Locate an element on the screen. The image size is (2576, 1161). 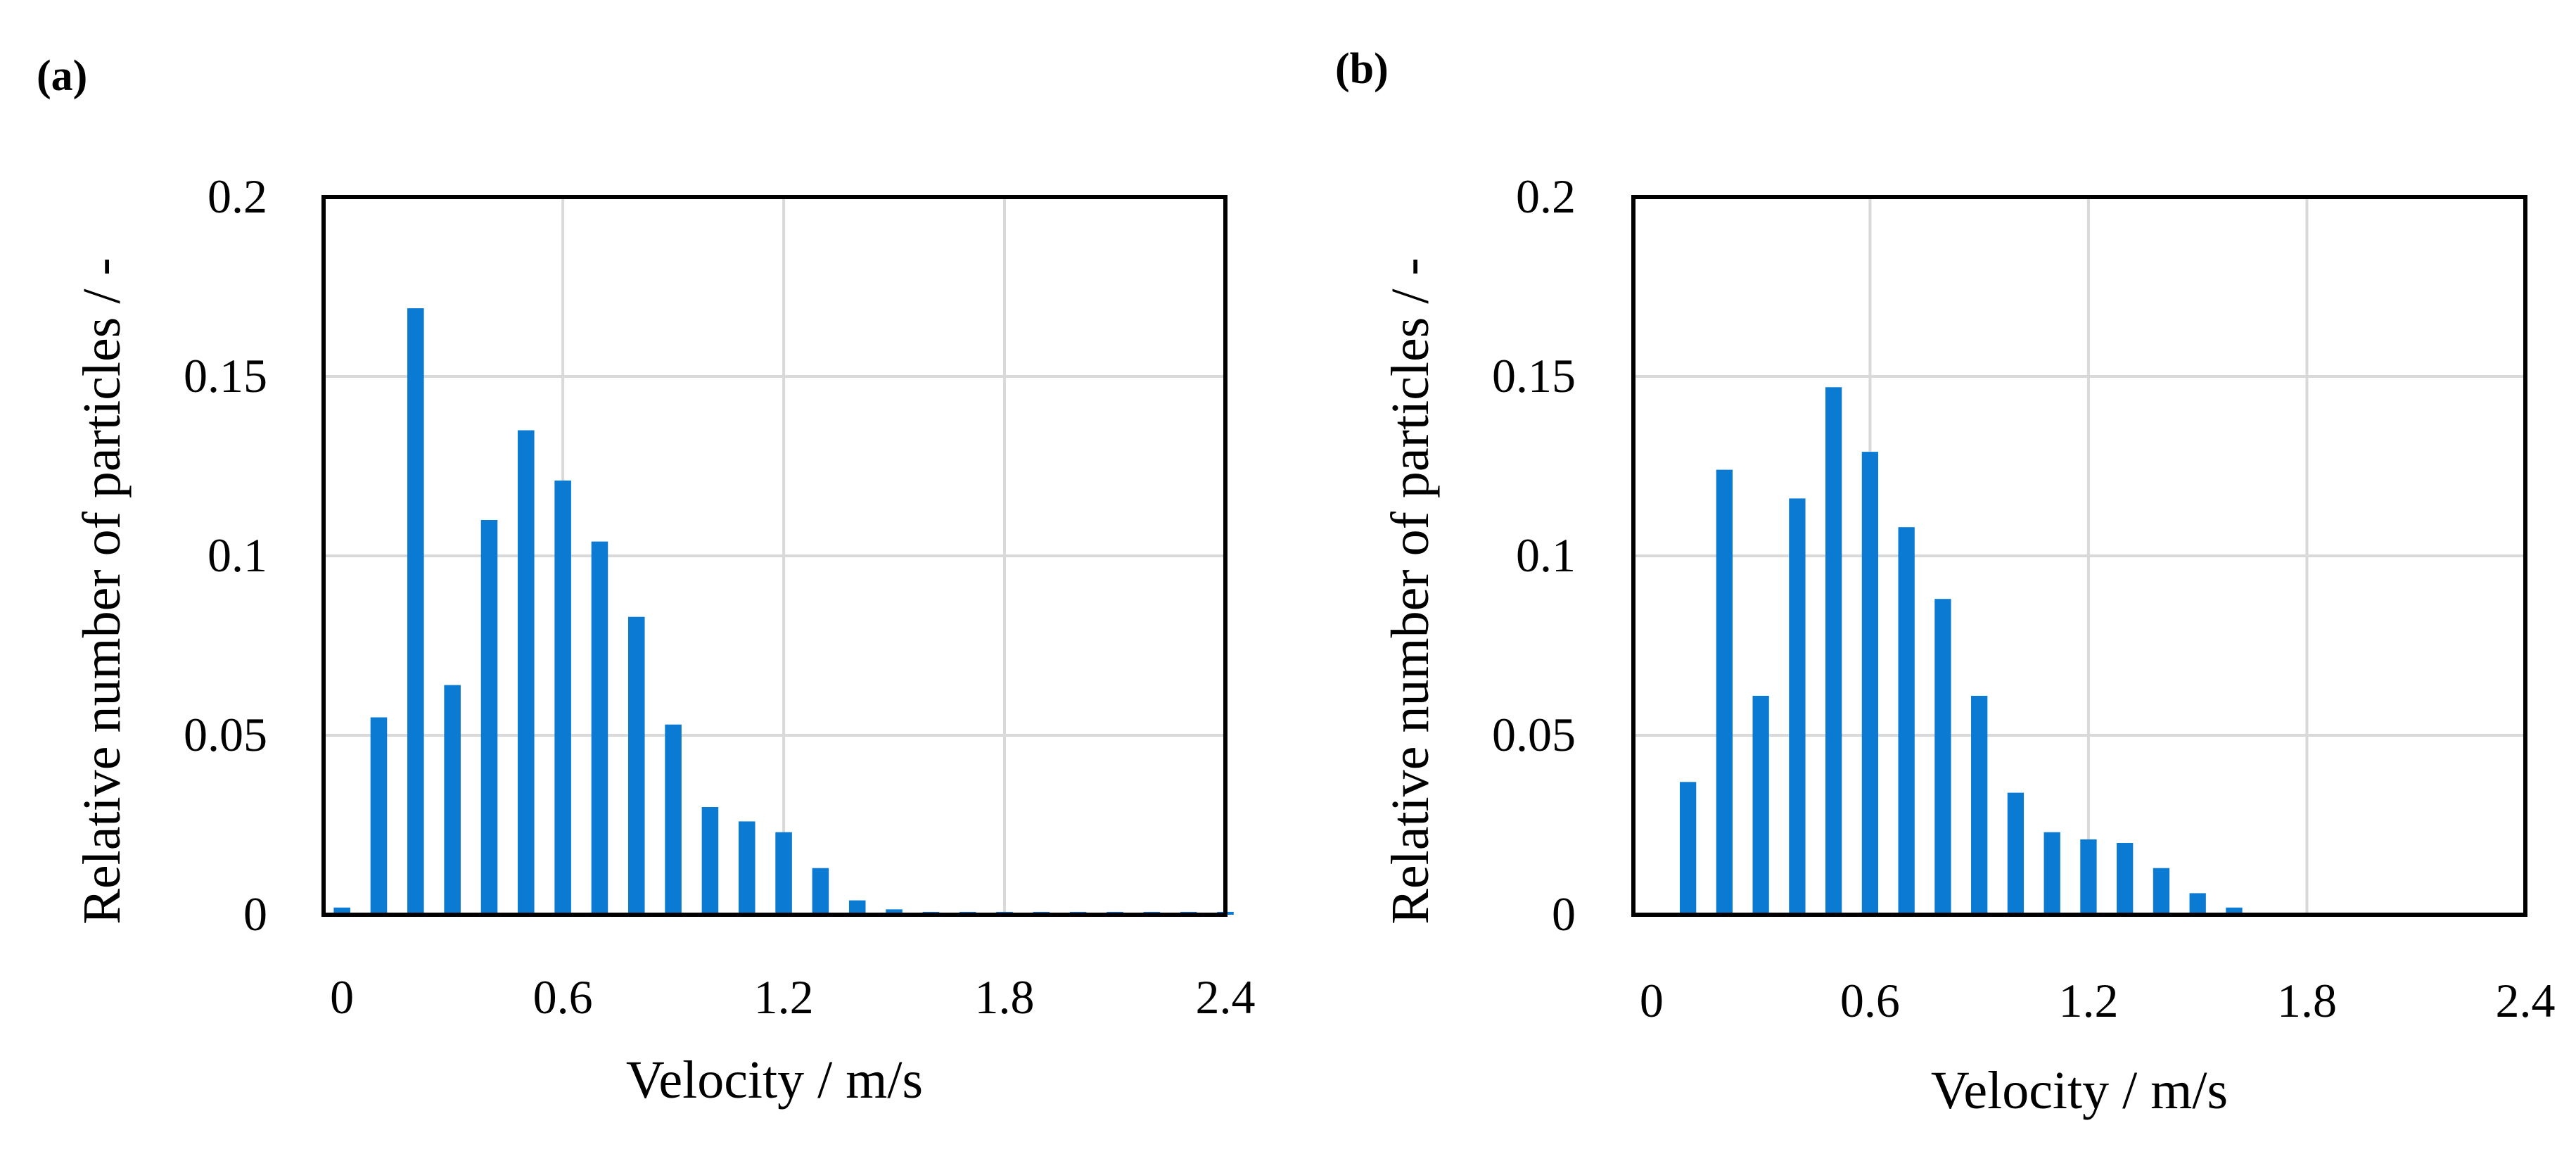
panel-label: (b) is located at coordinates (1362, 69).